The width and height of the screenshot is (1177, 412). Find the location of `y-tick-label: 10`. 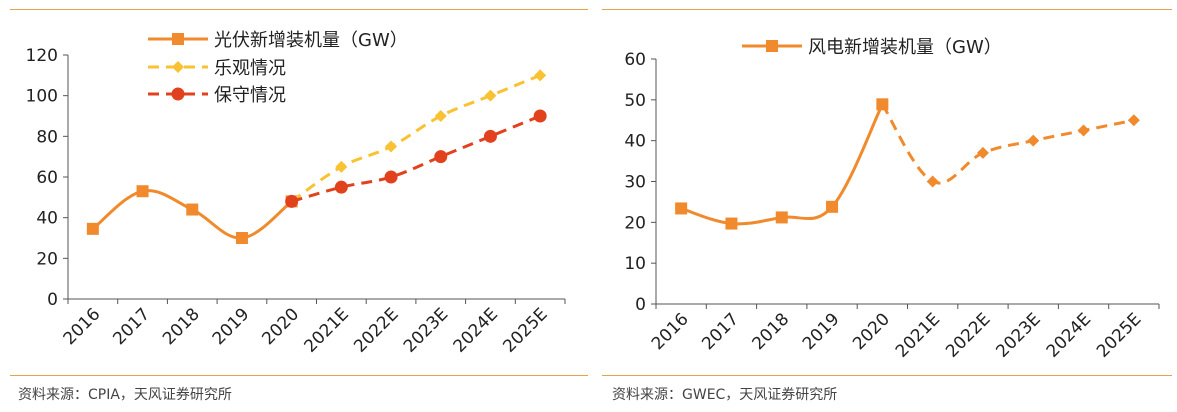

y-tick-label: 10 is located at coordinates (635, 264).